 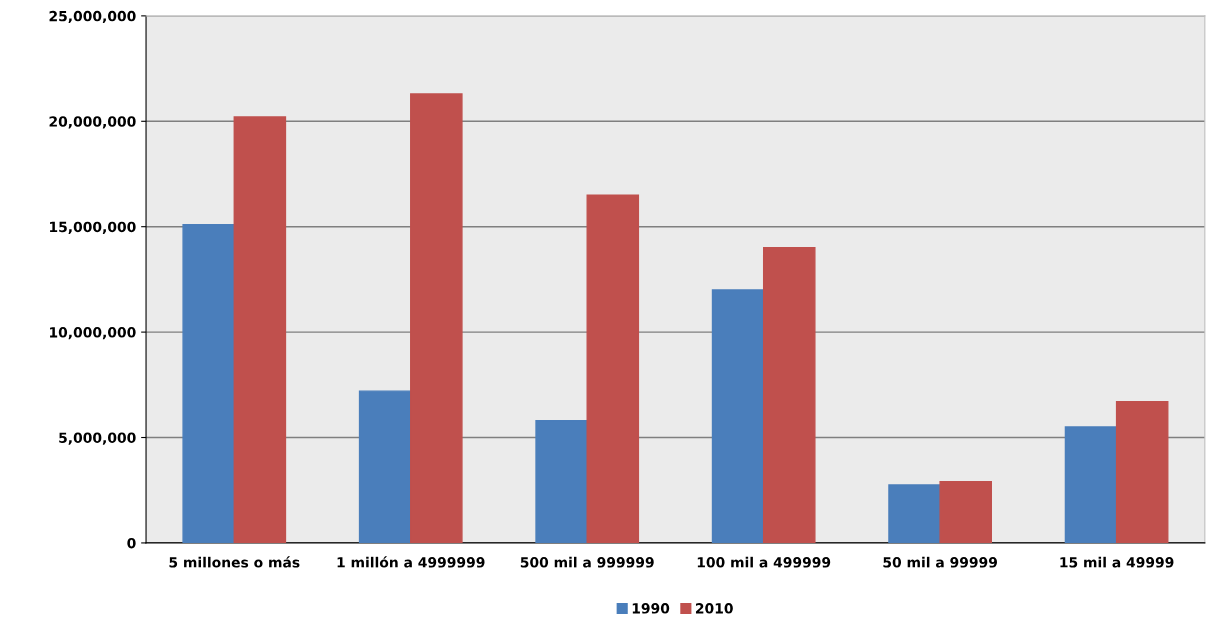 What do you see at coordinates (714, 608) in the screenshot?
I see `legend-label: 2010` at bounding box center [714, 608].